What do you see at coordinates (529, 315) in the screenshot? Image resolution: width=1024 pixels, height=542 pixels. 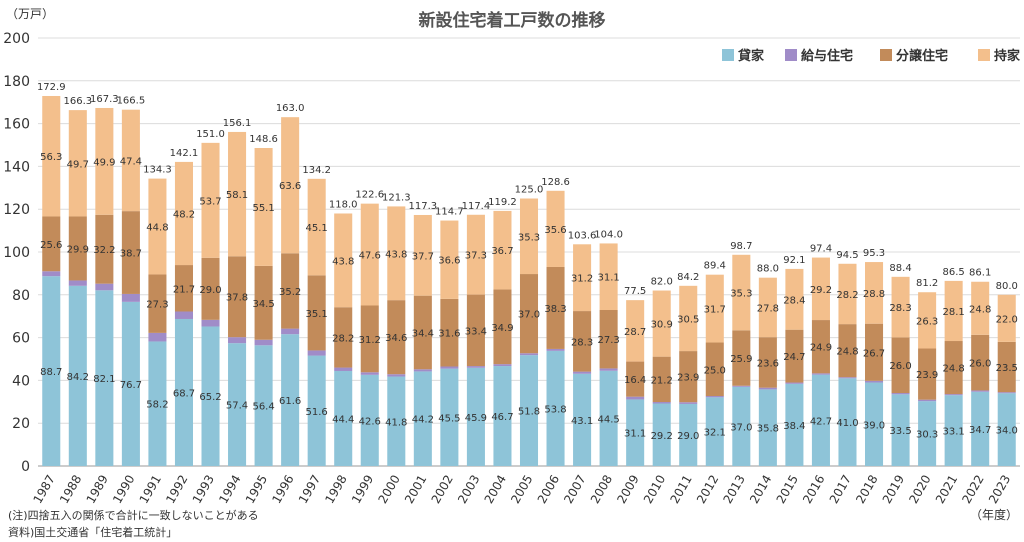 I see `data-label: 37.0` at bounding box center [529, 315].